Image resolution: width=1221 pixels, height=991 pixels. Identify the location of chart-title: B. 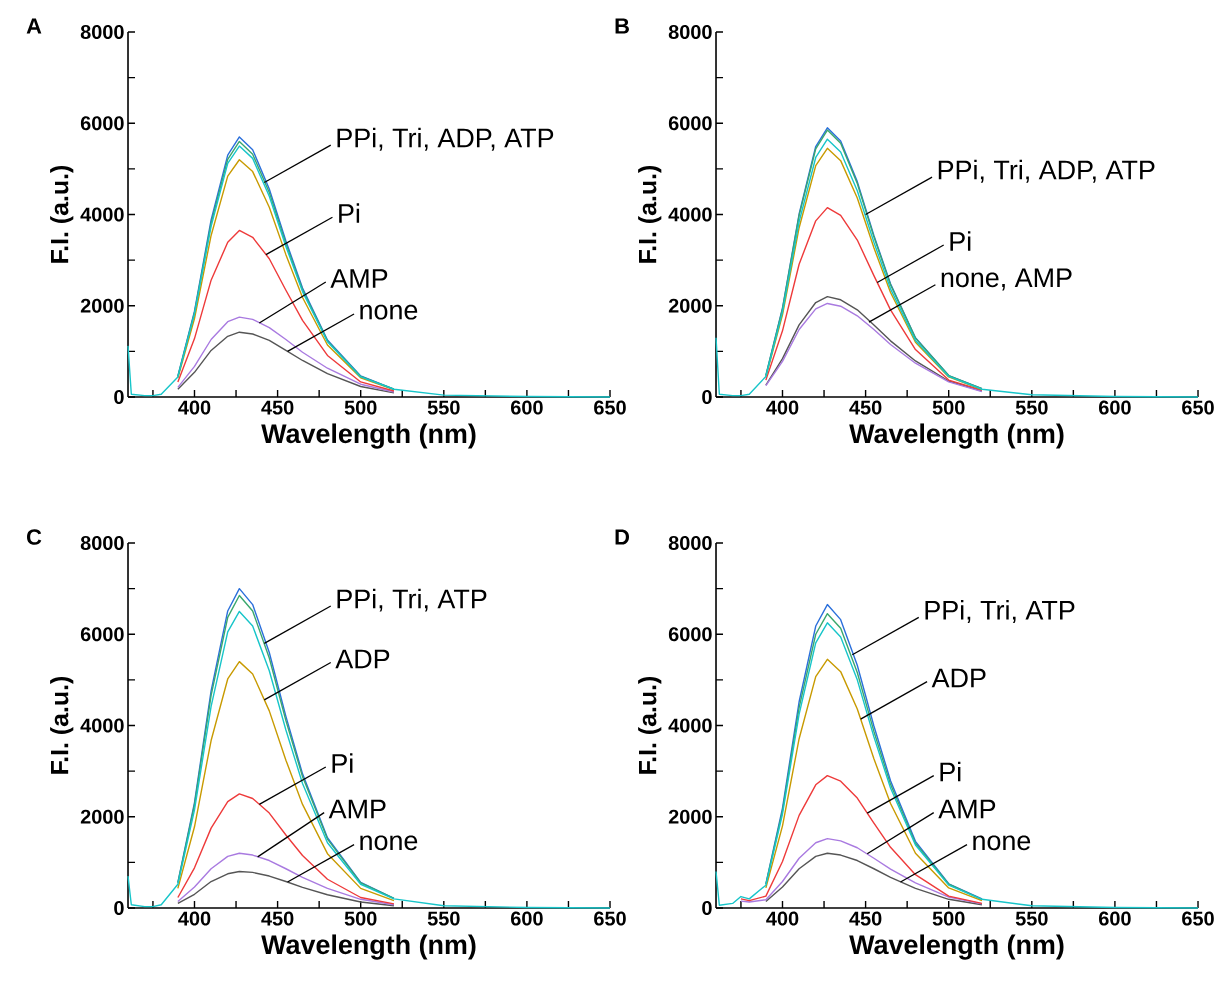
(622, 26).